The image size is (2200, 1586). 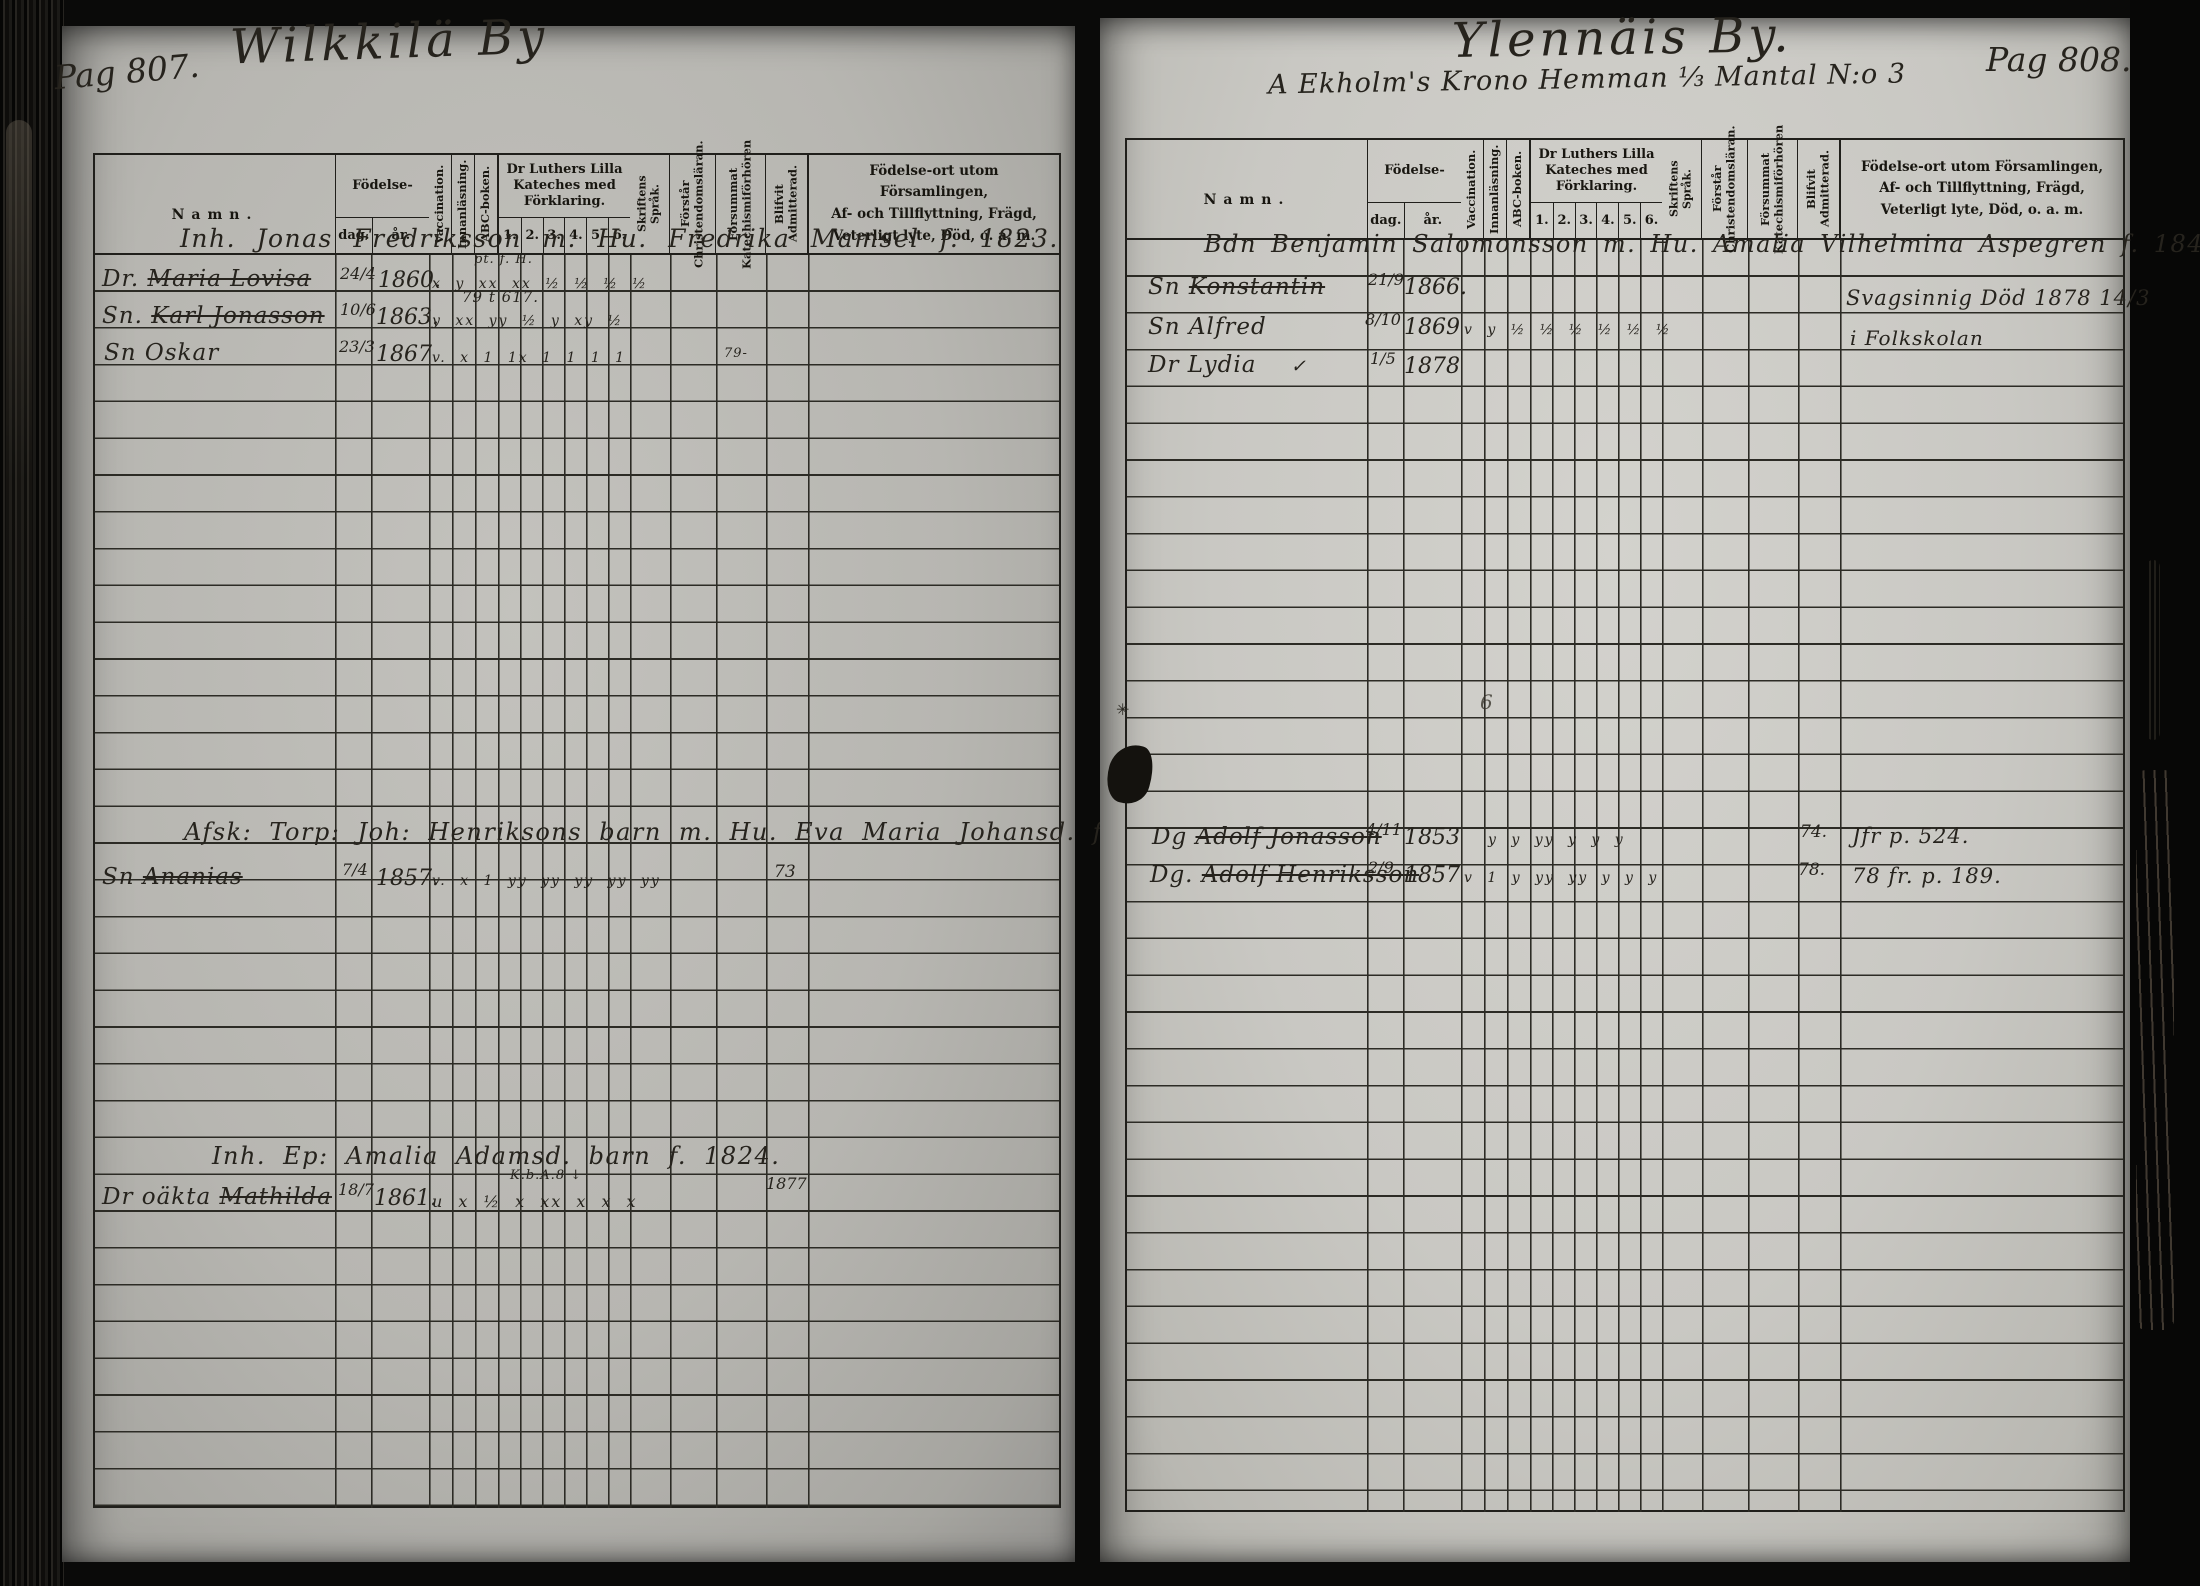 I want to click on col-header-forstar: Förstår Christendomsläran., so click(x=1725, y=189).